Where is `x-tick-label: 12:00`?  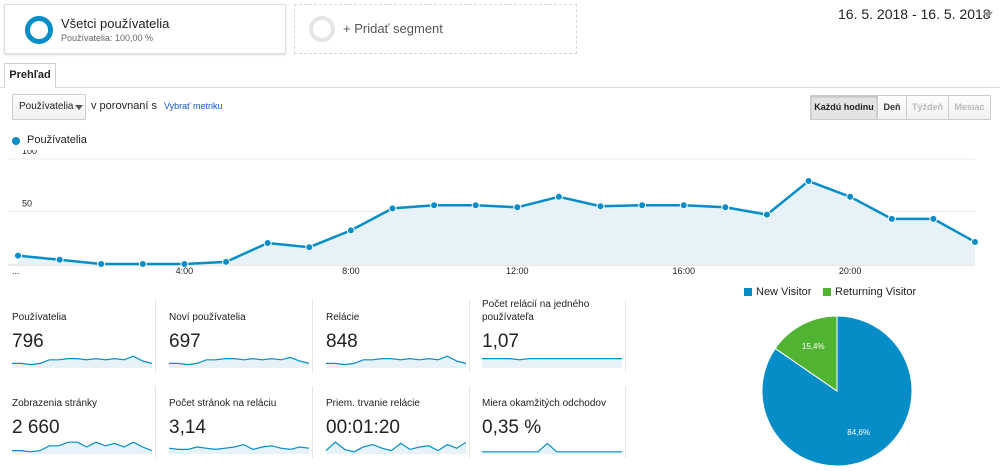
x-tick-label: 12:00 is located at coordinates (517, 271).